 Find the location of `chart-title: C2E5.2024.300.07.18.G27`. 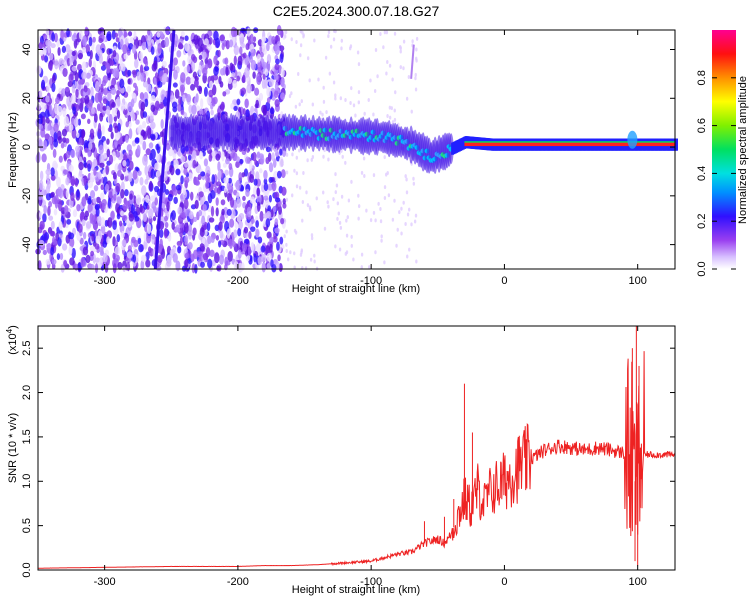

chart-title: C2E5.2024.300.07.18.G27 is located at coordinates (356, 11).